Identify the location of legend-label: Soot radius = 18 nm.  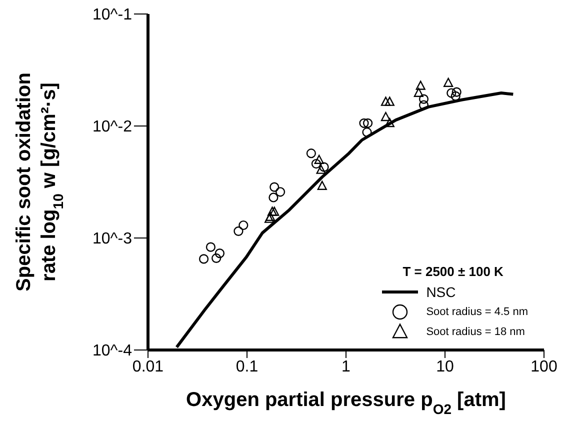
(475, 332).